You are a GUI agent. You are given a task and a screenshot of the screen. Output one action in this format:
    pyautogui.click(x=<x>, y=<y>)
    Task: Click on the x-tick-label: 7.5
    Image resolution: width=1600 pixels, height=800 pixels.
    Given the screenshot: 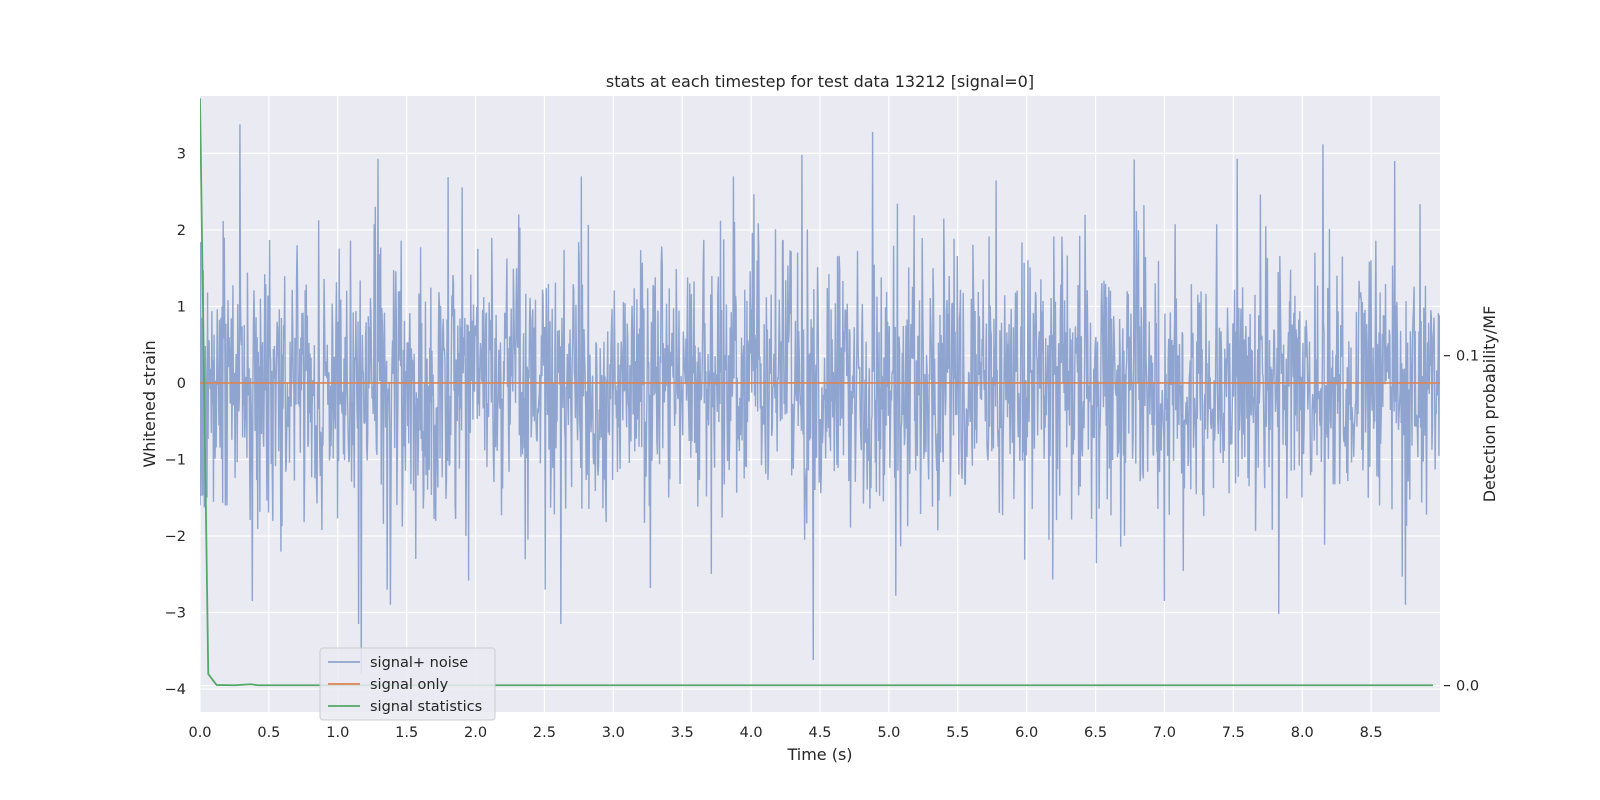 What is the action you would take?
    pyautogui.click(x=1233, y=733)
    